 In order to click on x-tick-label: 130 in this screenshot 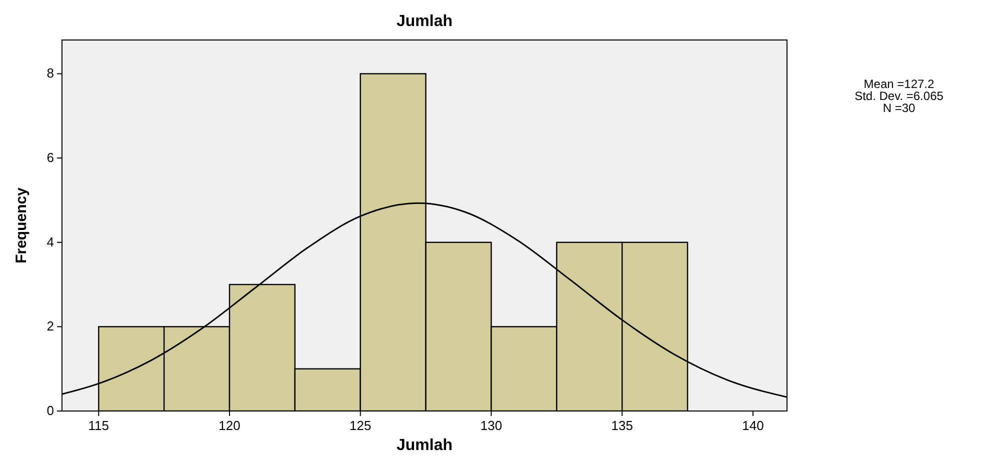, I will do `click(491, 425)`.